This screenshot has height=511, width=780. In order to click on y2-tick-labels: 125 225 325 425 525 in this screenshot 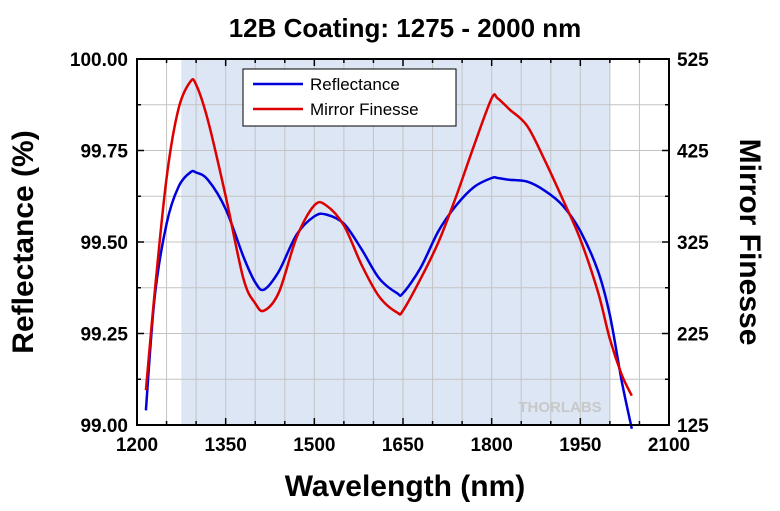, I will do `click(693, 243)`.